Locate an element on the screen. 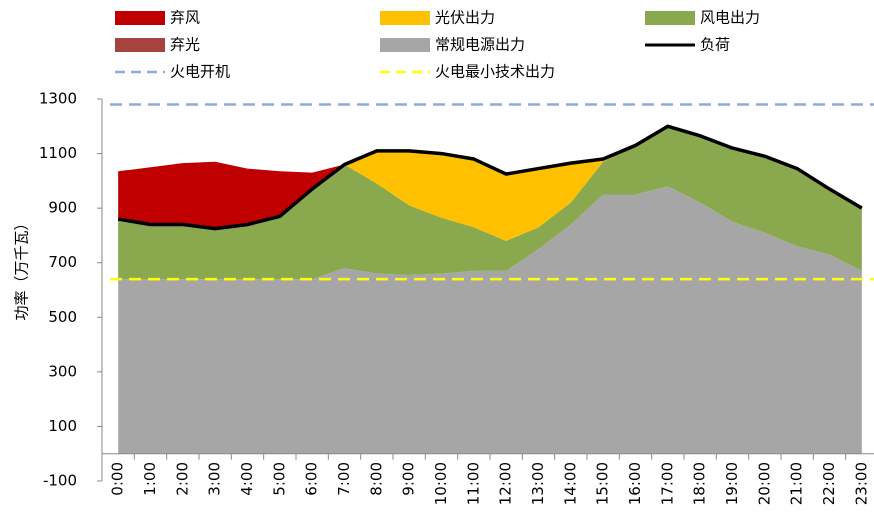 This screenshot has width=874, height=517. x-tick-label: 12:00 is located at coordinates (506, 483).